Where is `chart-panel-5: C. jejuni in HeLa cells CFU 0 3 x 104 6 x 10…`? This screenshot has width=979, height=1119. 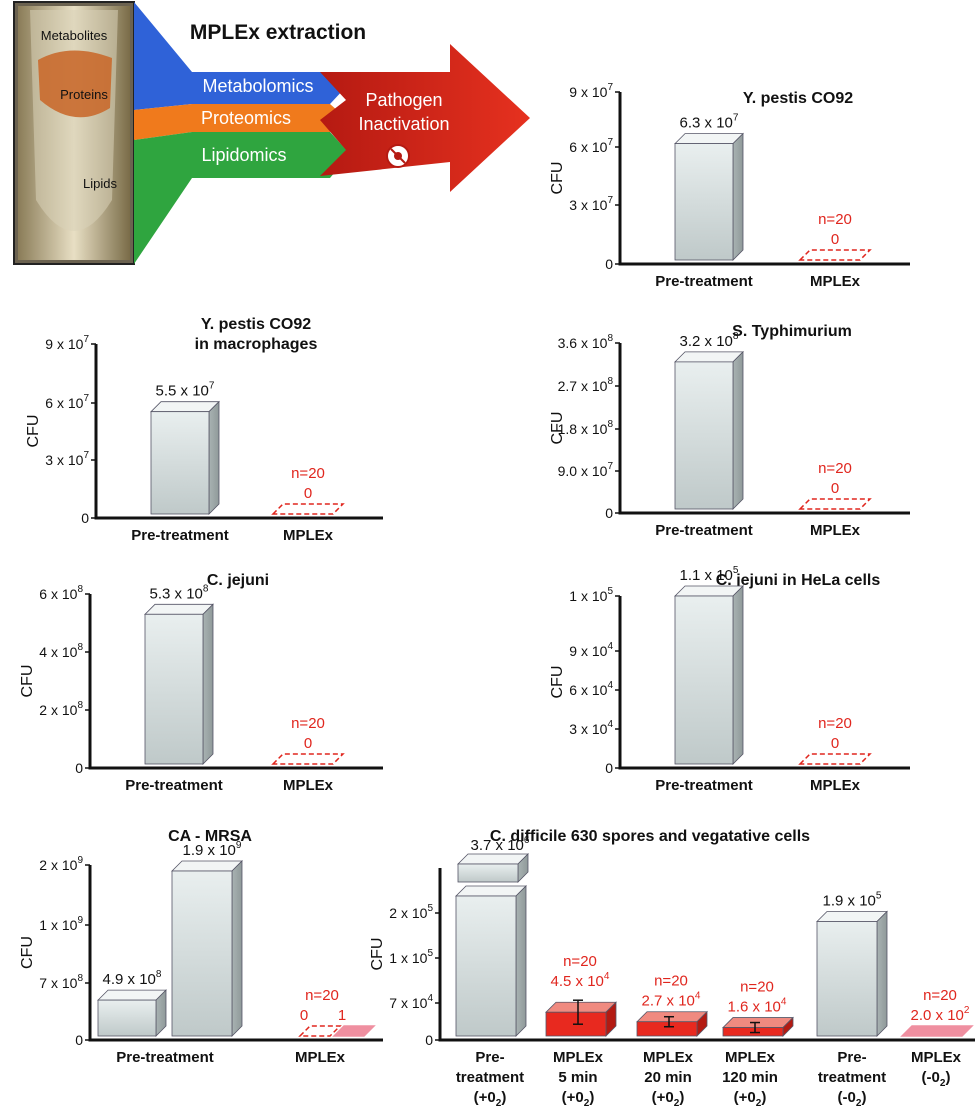 chart-panel-5: C. jejuni in HeLa cells CFU 0 3 x 104 6 x 10… is located at coordinates (729, 679).